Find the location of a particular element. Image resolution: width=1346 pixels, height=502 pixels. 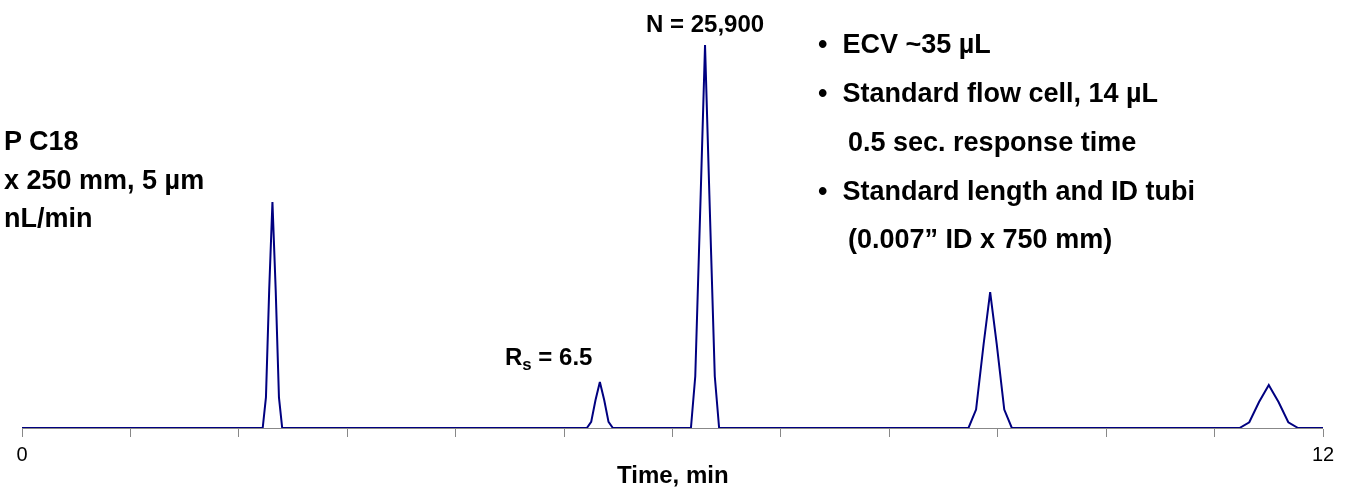

annotation: • Standard flow cell, 14 µL is located at coordinates (988, 93).